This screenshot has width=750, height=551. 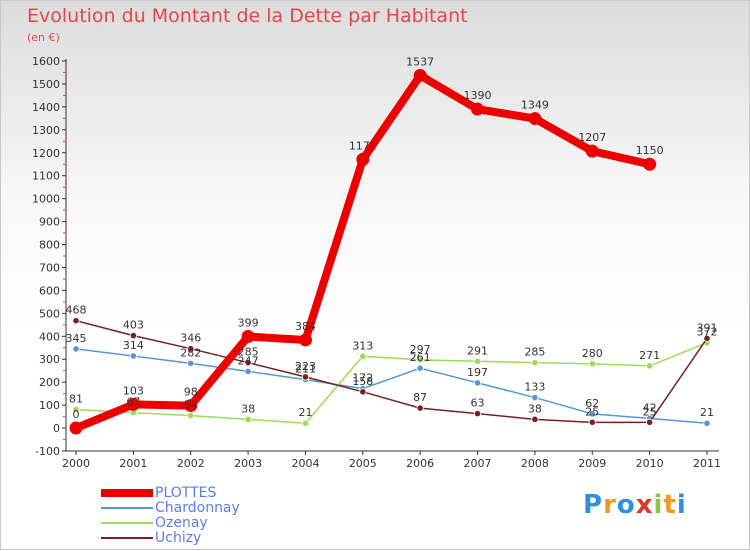 What do you see at coordinates (535, 463) in the screenshot?
I see `x-tick-label: 2008` at bounding box center [535, 463].